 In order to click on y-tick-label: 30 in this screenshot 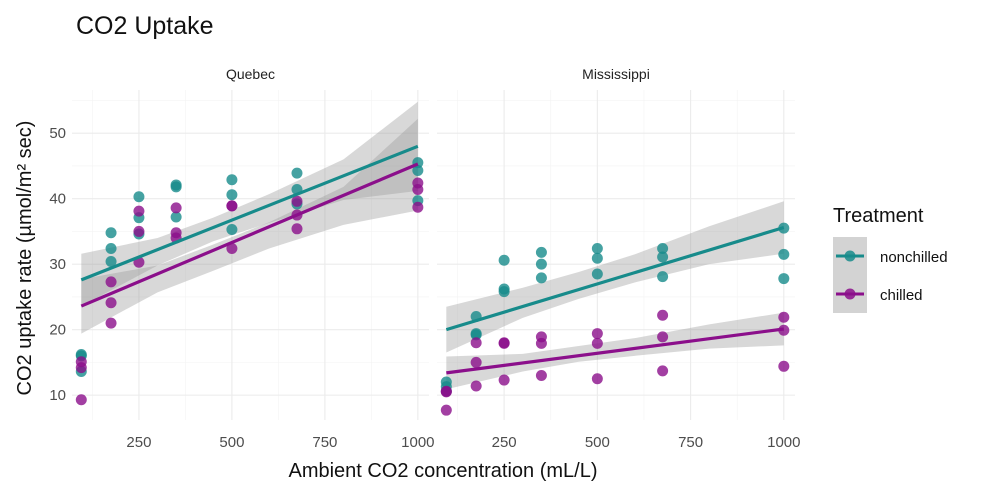, I will do `click(57, 264)`.